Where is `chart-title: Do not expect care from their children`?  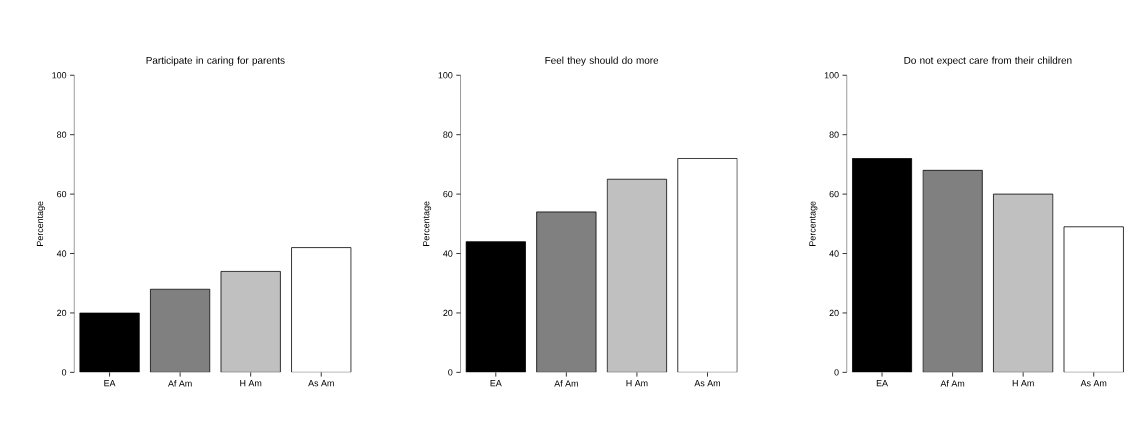
chart-title: Do not expect care from their children is located at coordinates (988, 61).